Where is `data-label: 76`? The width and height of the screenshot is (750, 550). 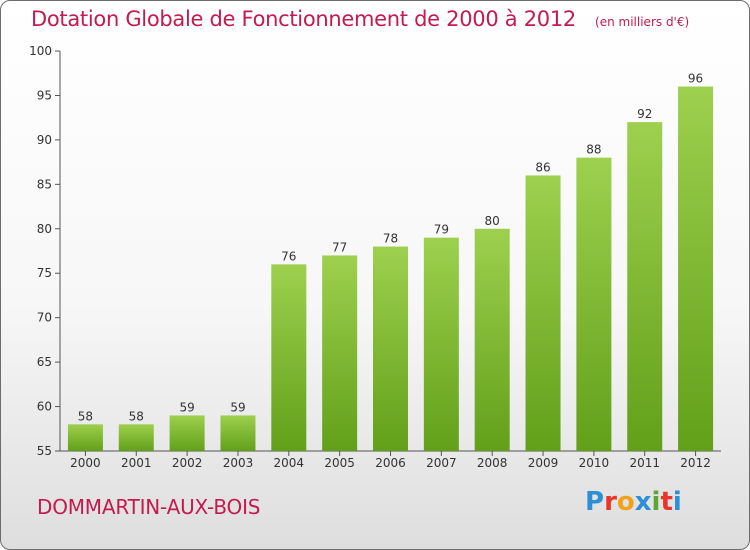 data-label: 76 is located at coordinates (288, 256).